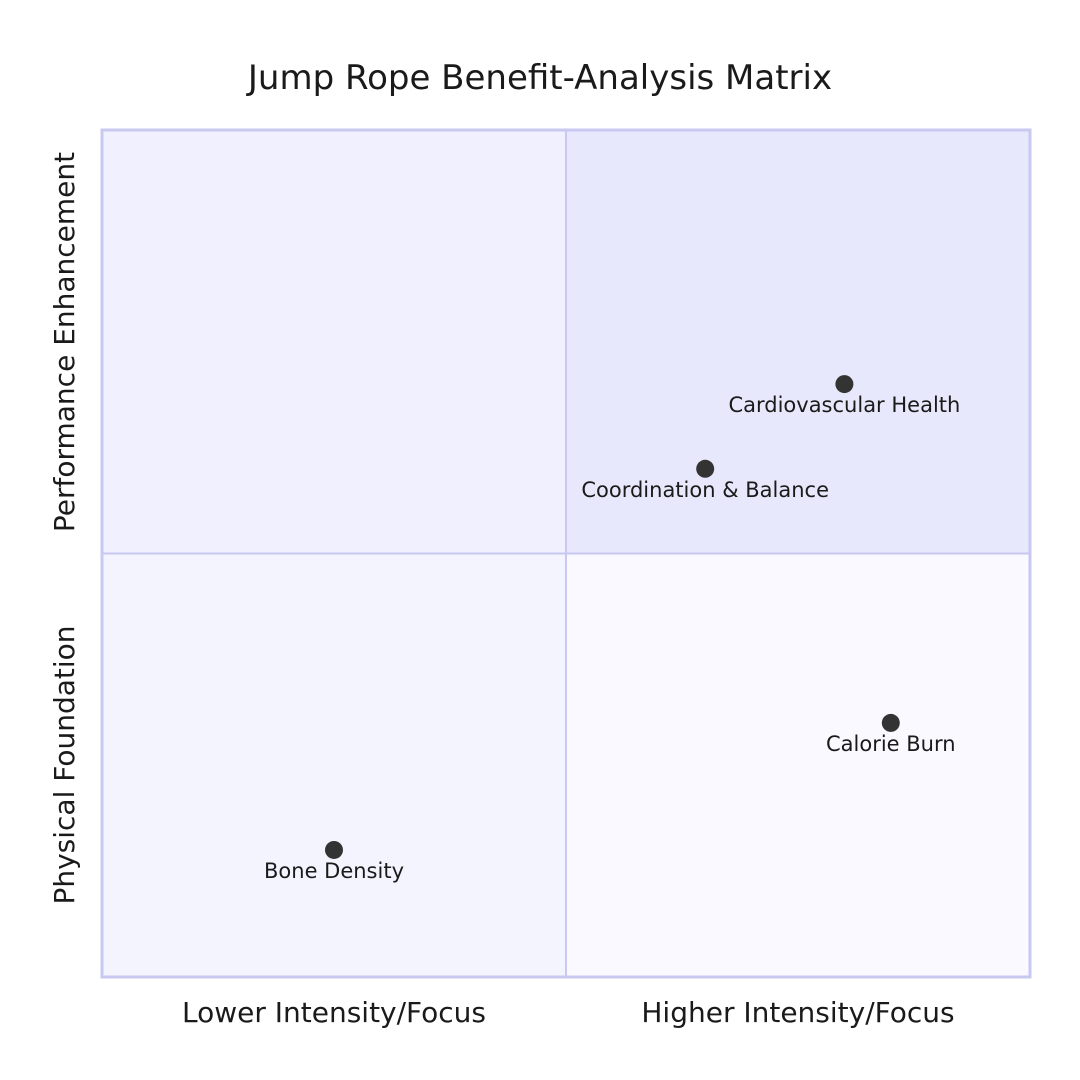 The height and width of the screenshot is (1080, 1080). What do you see at coordinates (844, 405) in the screenshot?
I see `point-label: Cardiovascular Health` at bounding box center [844, 405].